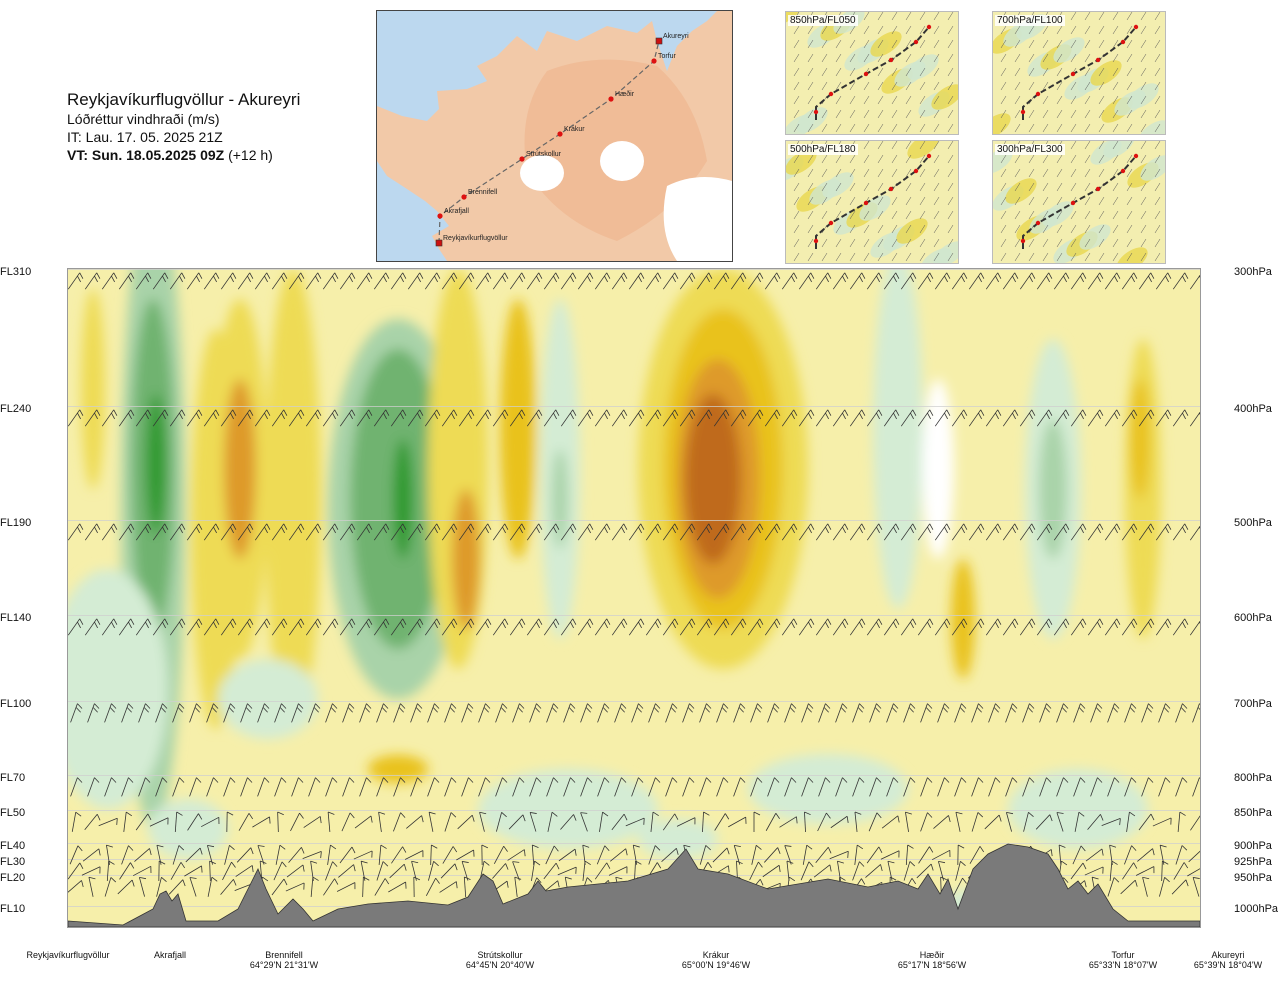 The height and width of the screenshot is (981, 1280). Describe the element at coordinates (68, 955) in the screenshot. I see `location-label: Reykjavíkurflugvöllur` at that location.